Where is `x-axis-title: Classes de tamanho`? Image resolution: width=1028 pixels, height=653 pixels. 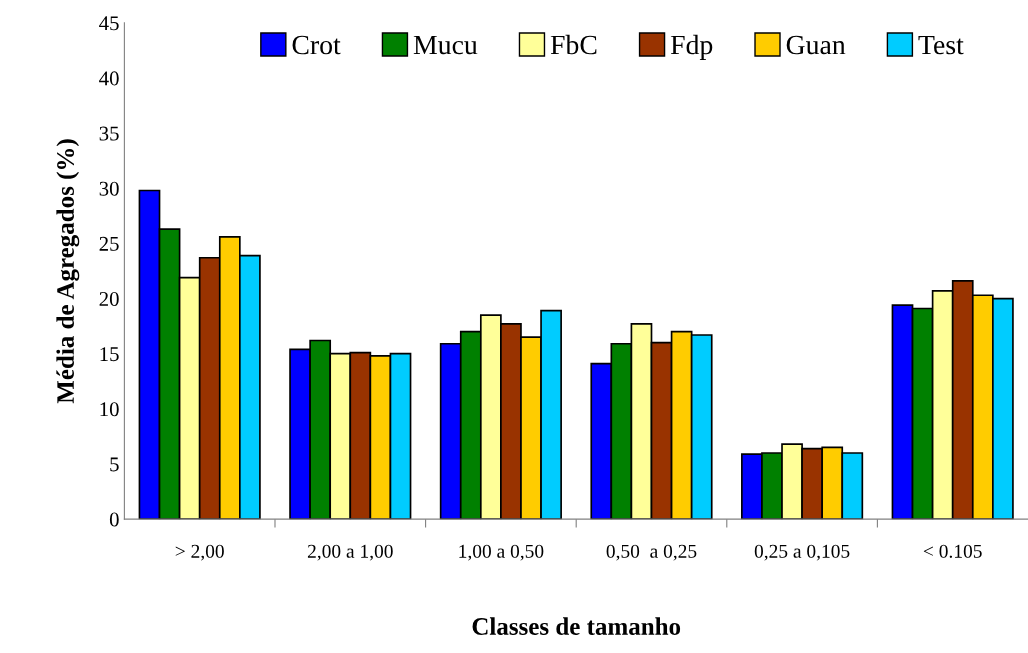
x-axis-title: Classes de tamanho is located at coordinates (576, 626).